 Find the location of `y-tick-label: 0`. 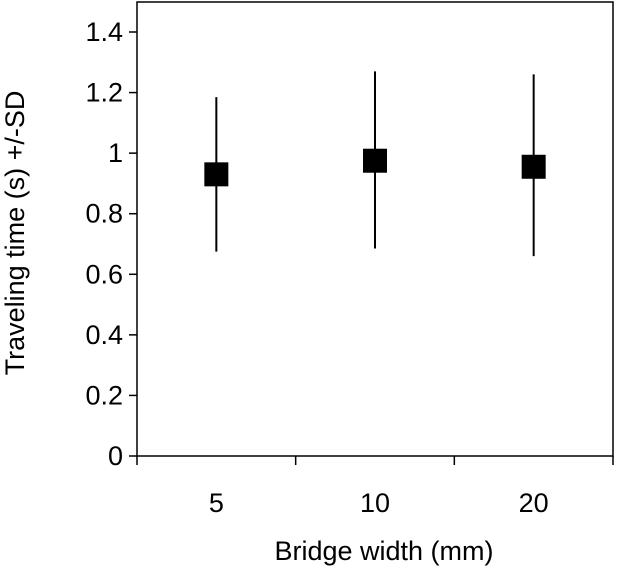

y-tick-label: 0 is located at coordinates (115, 456).